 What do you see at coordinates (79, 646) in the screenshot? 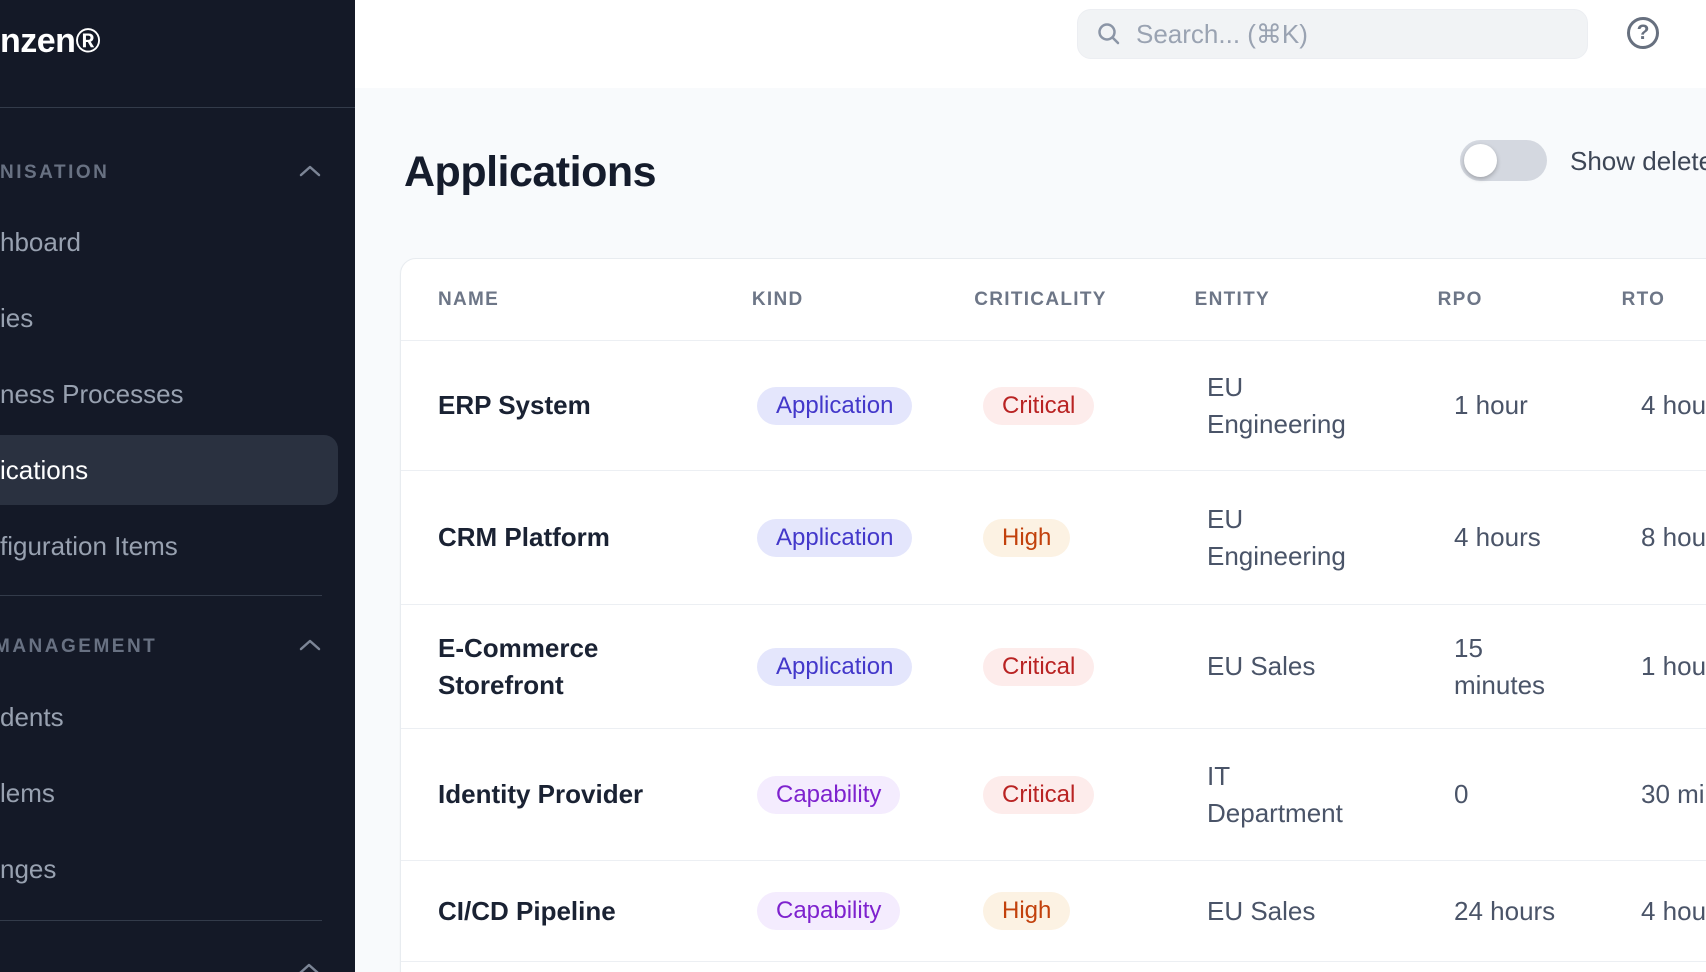
I see `sidebar-section-label: MANAGEMENT` at bounding box center [79, 646].